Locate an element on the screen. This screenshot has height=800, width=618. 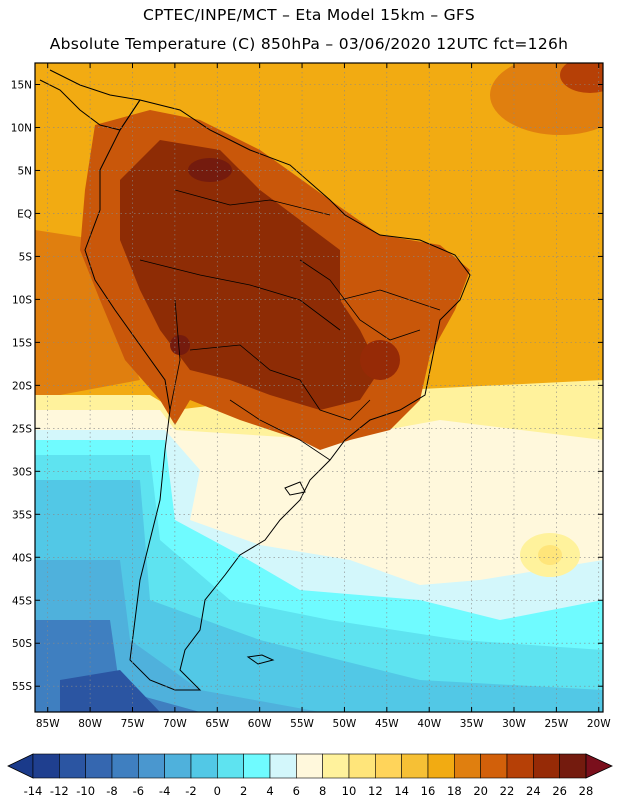
colorbar-label: 2 is located at coordinates (243, 791).